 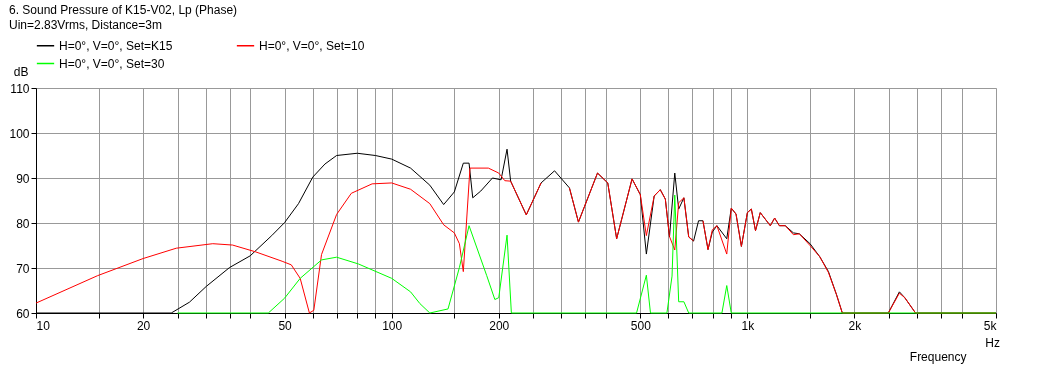 I want to click on x-tick-label: 2k, so click(x=855, y=325).